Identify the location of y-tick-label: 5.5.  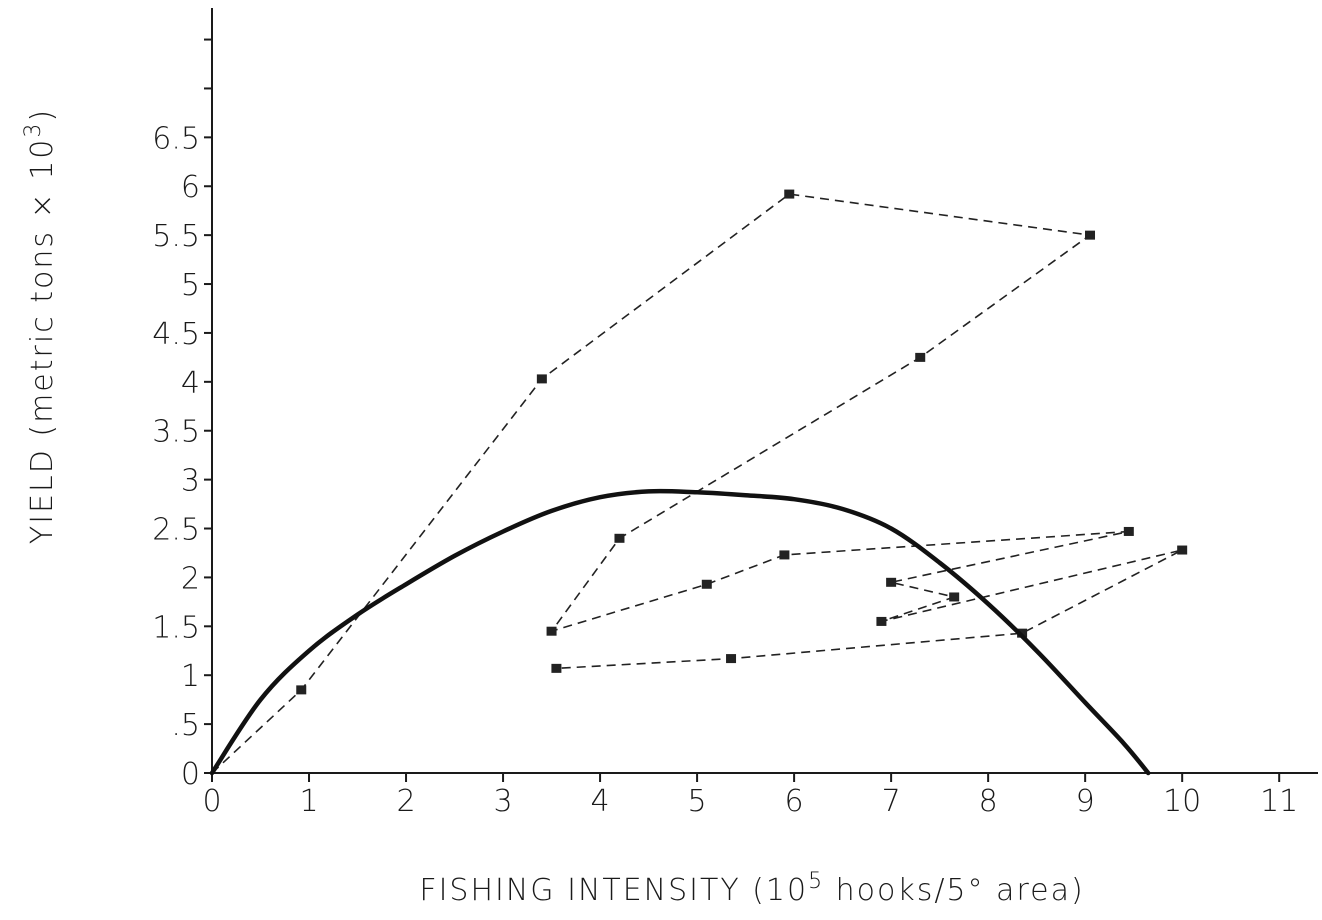
(176, 236).